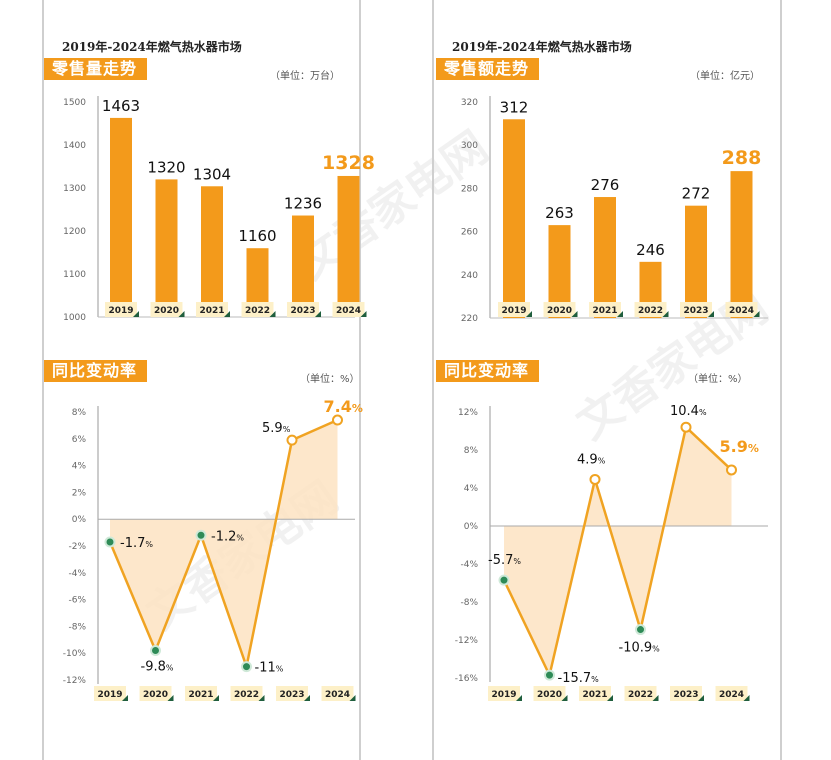 This screenshot has height=760, width=831. What do you see at coordinates (542, 47) in the screenshot?
I see `panel-header: 2019年-2024年燃气热水器市场` at bounding box center [542, 47].